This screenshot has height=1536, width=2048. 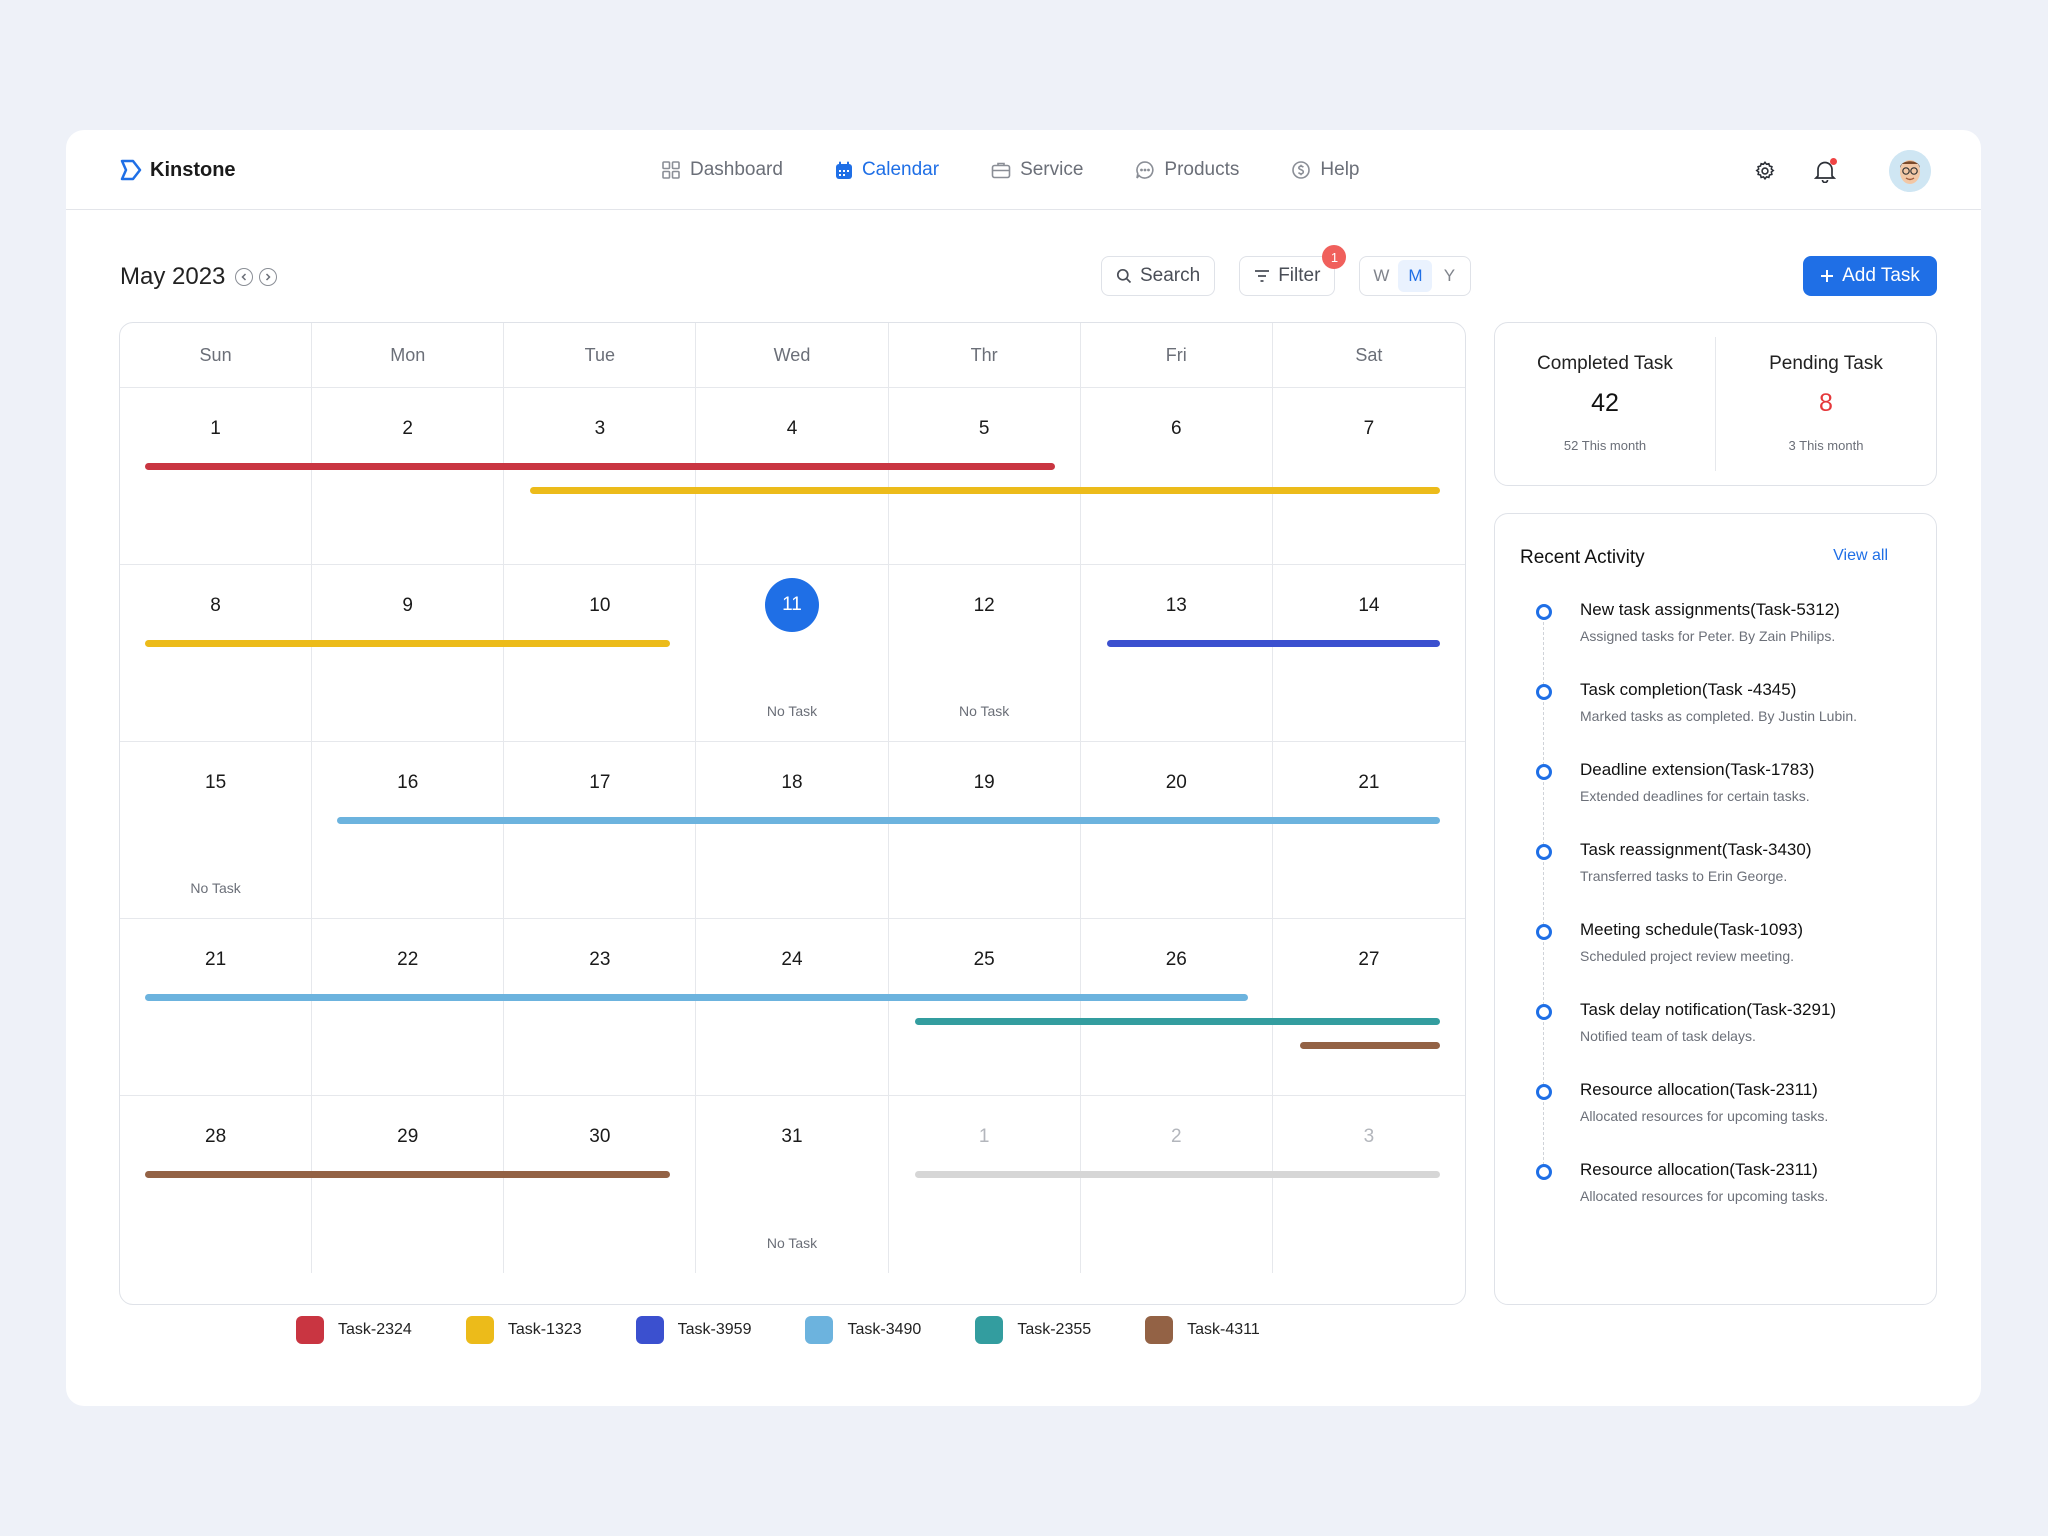 I want to click on calendar-day-cell: 18, so click(x=792, y=830).